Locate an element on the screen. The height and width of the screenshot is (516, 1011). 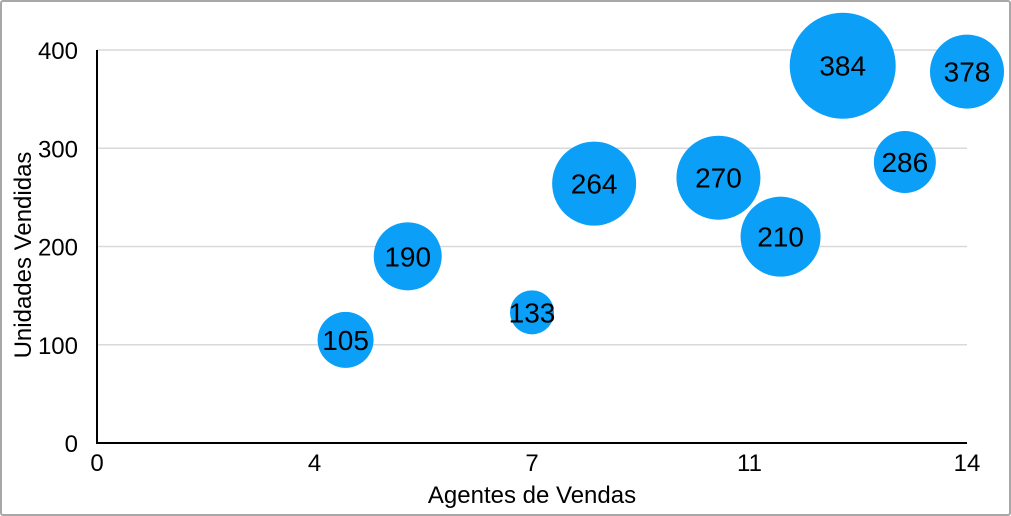
y-axis-title: Unidades Vendidas is located at coordinates (23, 255).